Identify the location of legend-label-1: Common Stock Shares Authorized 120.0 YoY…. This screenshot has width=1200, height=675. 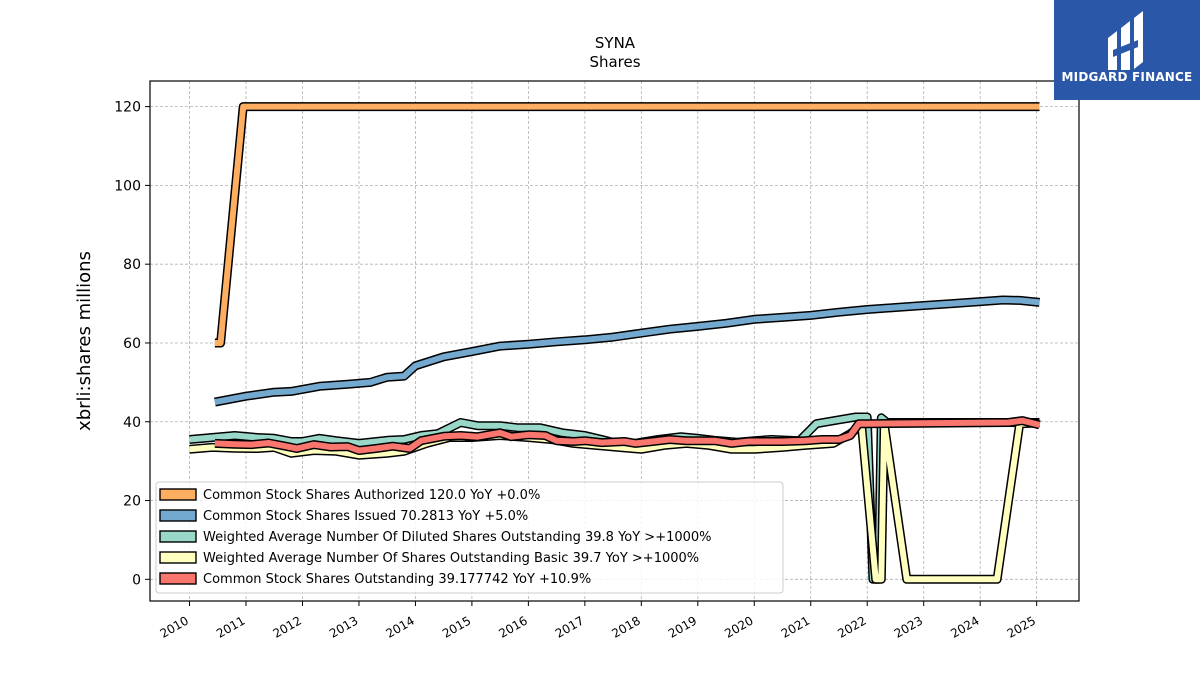
(371, 495).